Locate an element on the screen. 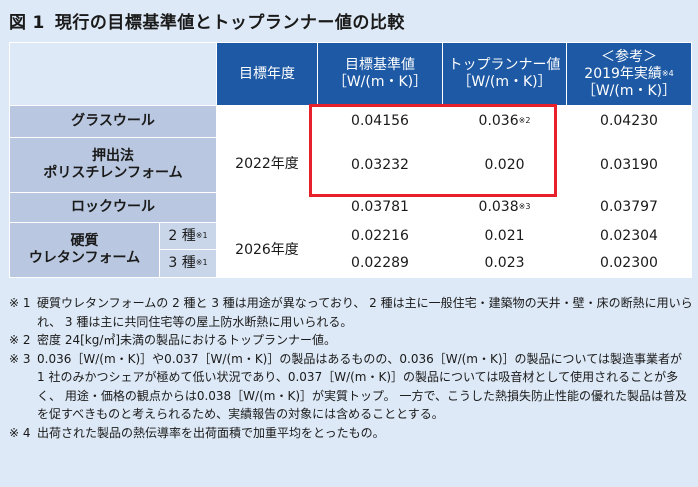  urethane-type2-top-runner-value: 0.021 is located at coordinates (504, 236).